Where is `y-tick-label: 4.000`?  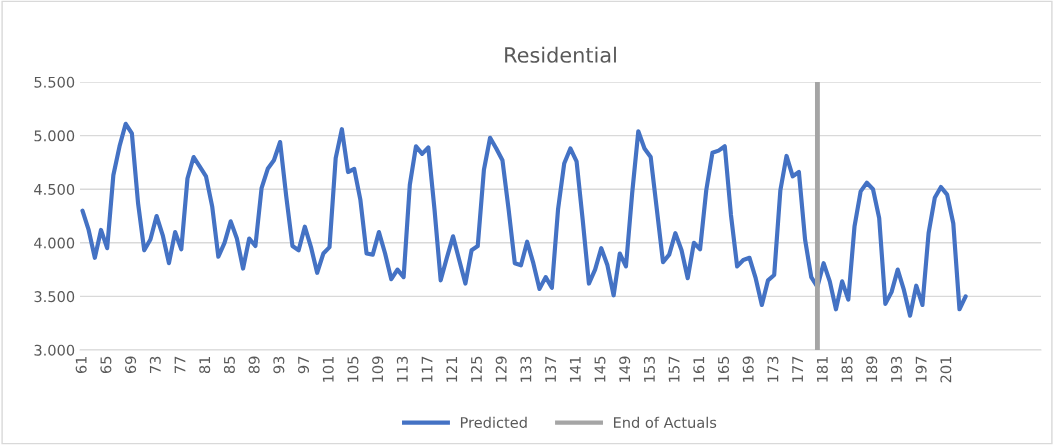
y-tick-label: 4.000 is located at coordinates (54, 243).